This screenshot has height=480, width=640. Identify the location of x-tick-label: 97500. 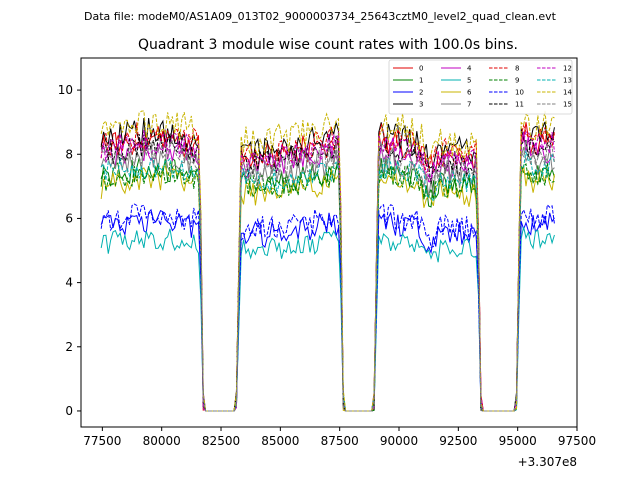
(577, 441).